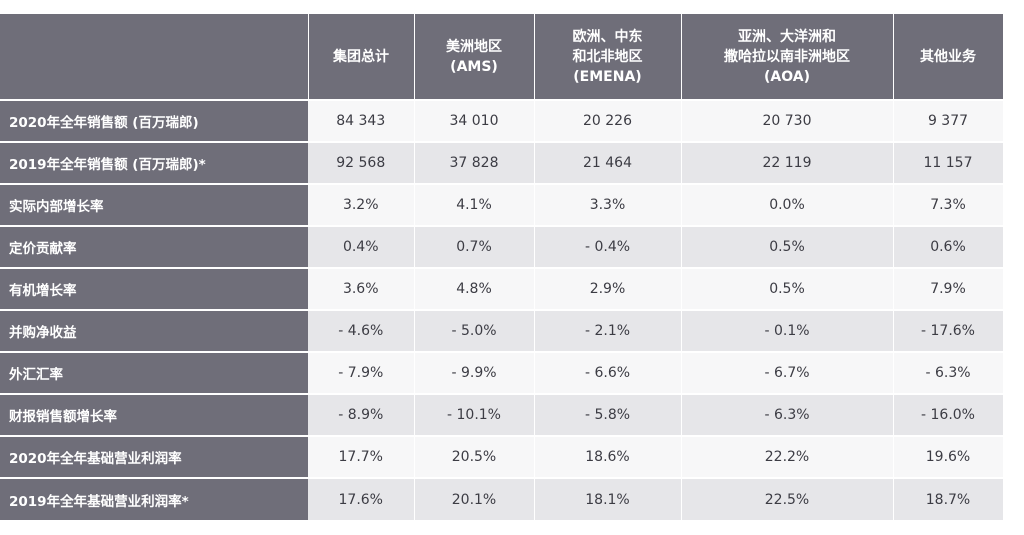  Describe the element at coordinates (361, 330) in the screenshot. I see `table-cell: - 4.6%` at that location.